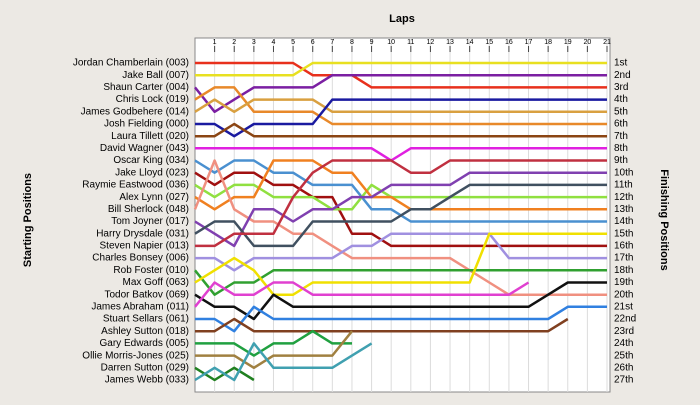  Describe the element at coordinates (587, 42) in the screenshot. I see `x-tick-label: 20` at that location.